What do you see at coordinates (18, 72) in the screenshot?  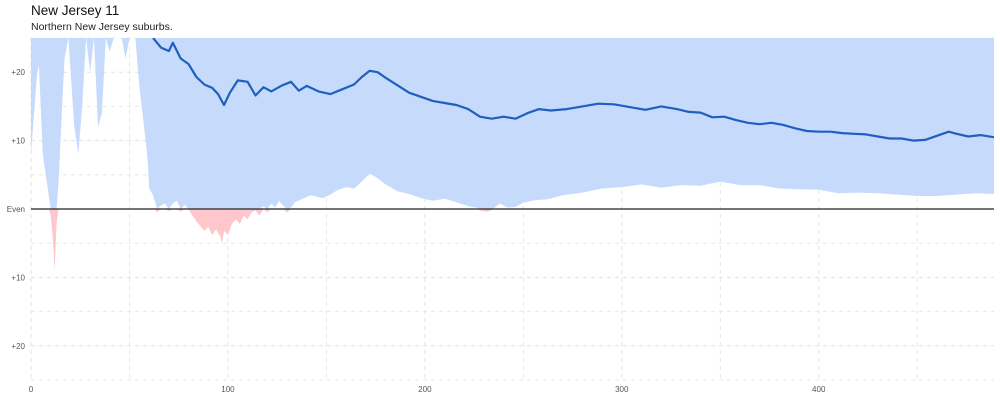 I see `y-tick-label-0: +20` at bounding box center [18, 72].